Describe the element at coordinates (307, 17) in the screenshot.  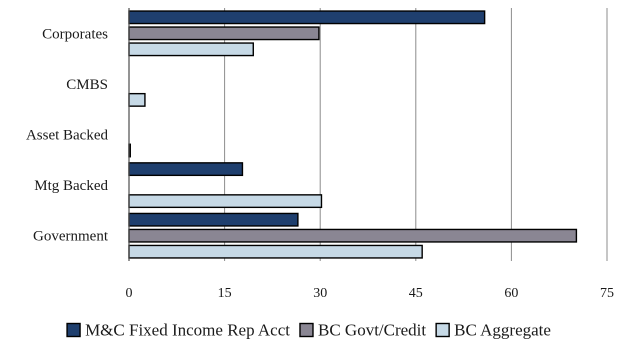
I see `bar-m-c-fixed-income-rep-acct-corporates` at that location.